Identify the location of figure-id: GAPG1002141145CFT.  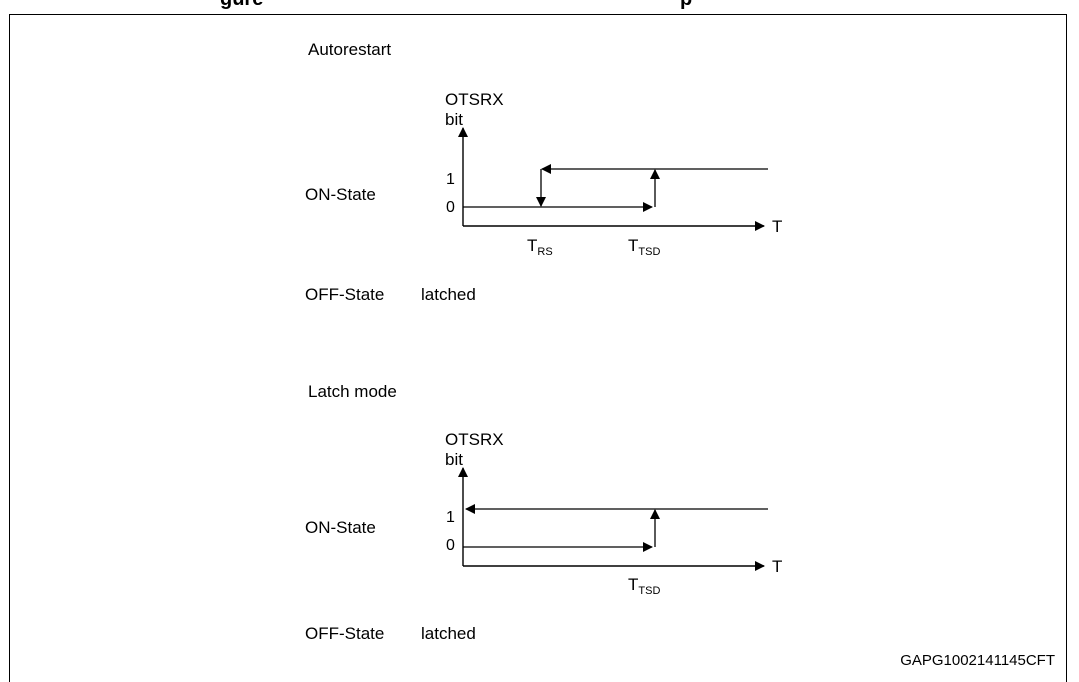
(977, 660).